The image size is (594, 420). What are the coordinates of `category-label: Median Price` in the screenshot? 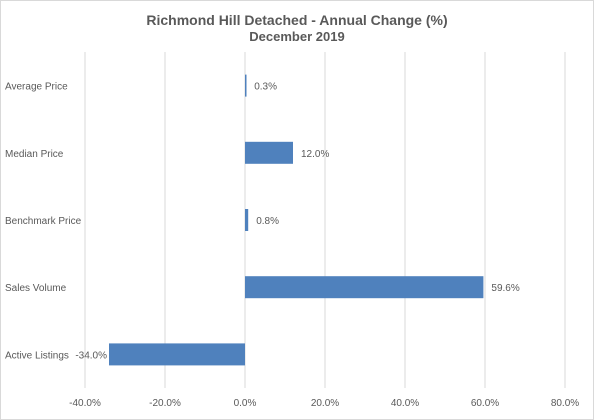 It's located at (34, 154).